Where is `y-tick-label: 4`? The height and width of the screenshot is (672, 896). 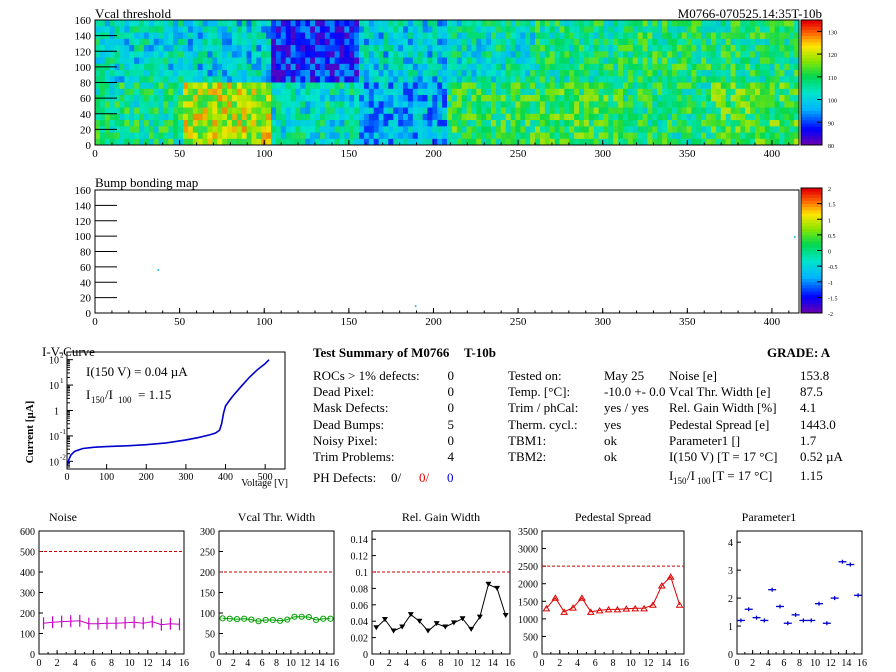
y-tick-label: 4 is located at coordinates (730, 543).